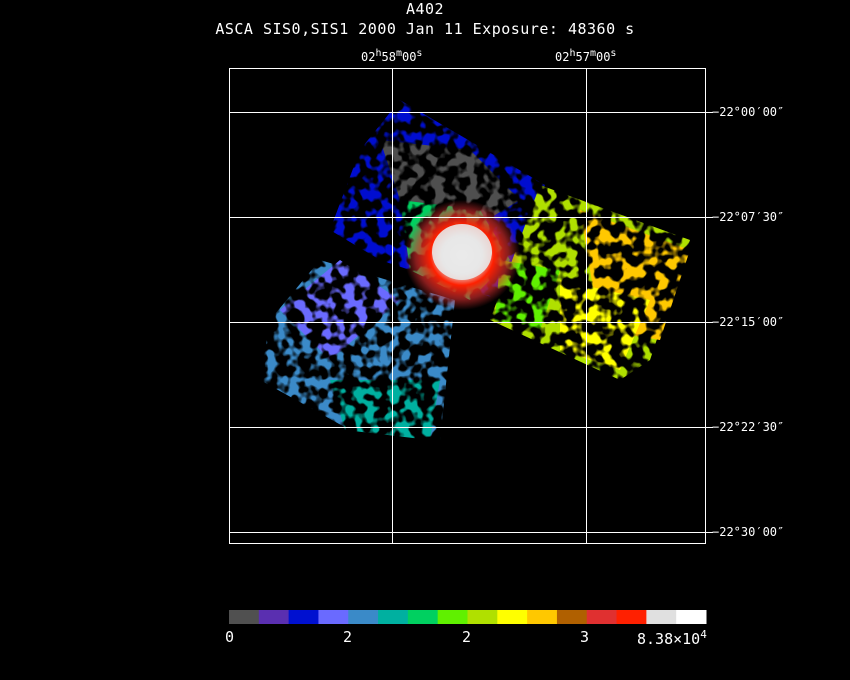 Image resolution: width=850 pixels, height=680 pixels. What do you see at coordinates (748, 532) in the screenshot?
I see `dec-tick-label-5: −22°30′00″` at bounding box center [748, 532].